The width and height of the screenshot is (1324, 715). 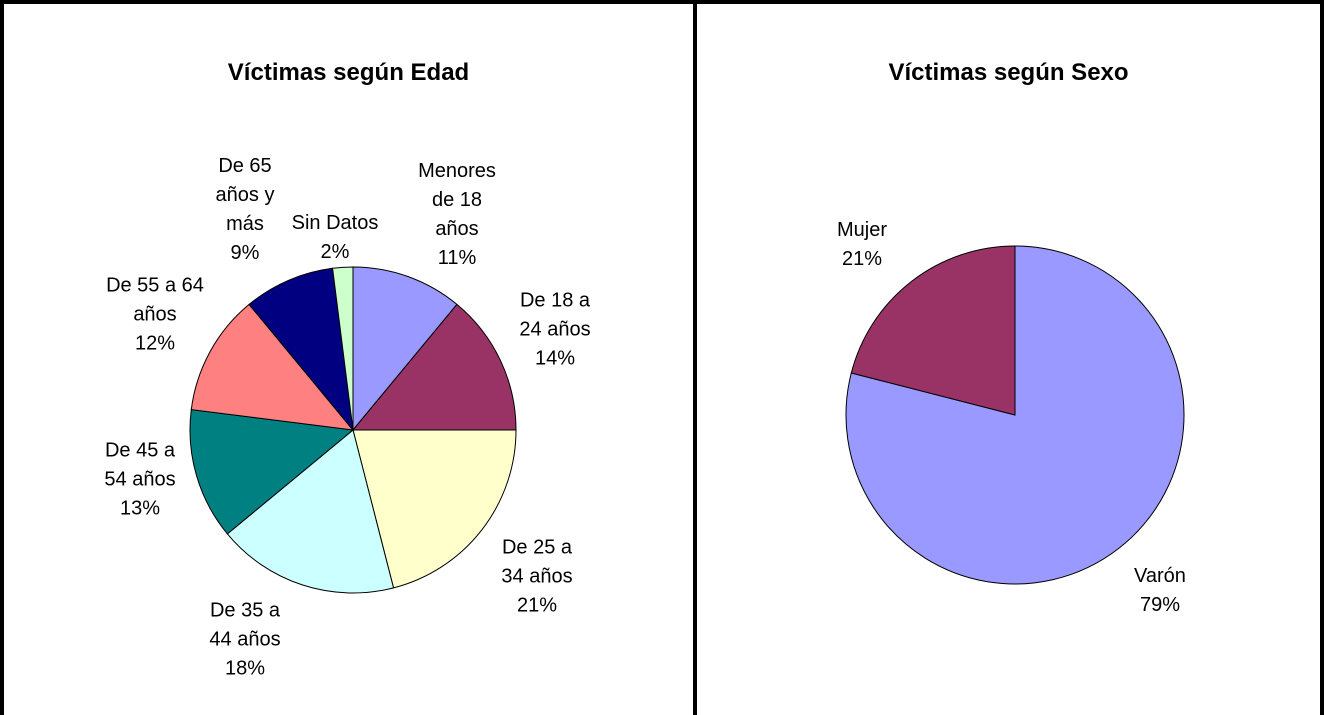 I want to click on slice-value: 13%, so click(x=140, y=508).